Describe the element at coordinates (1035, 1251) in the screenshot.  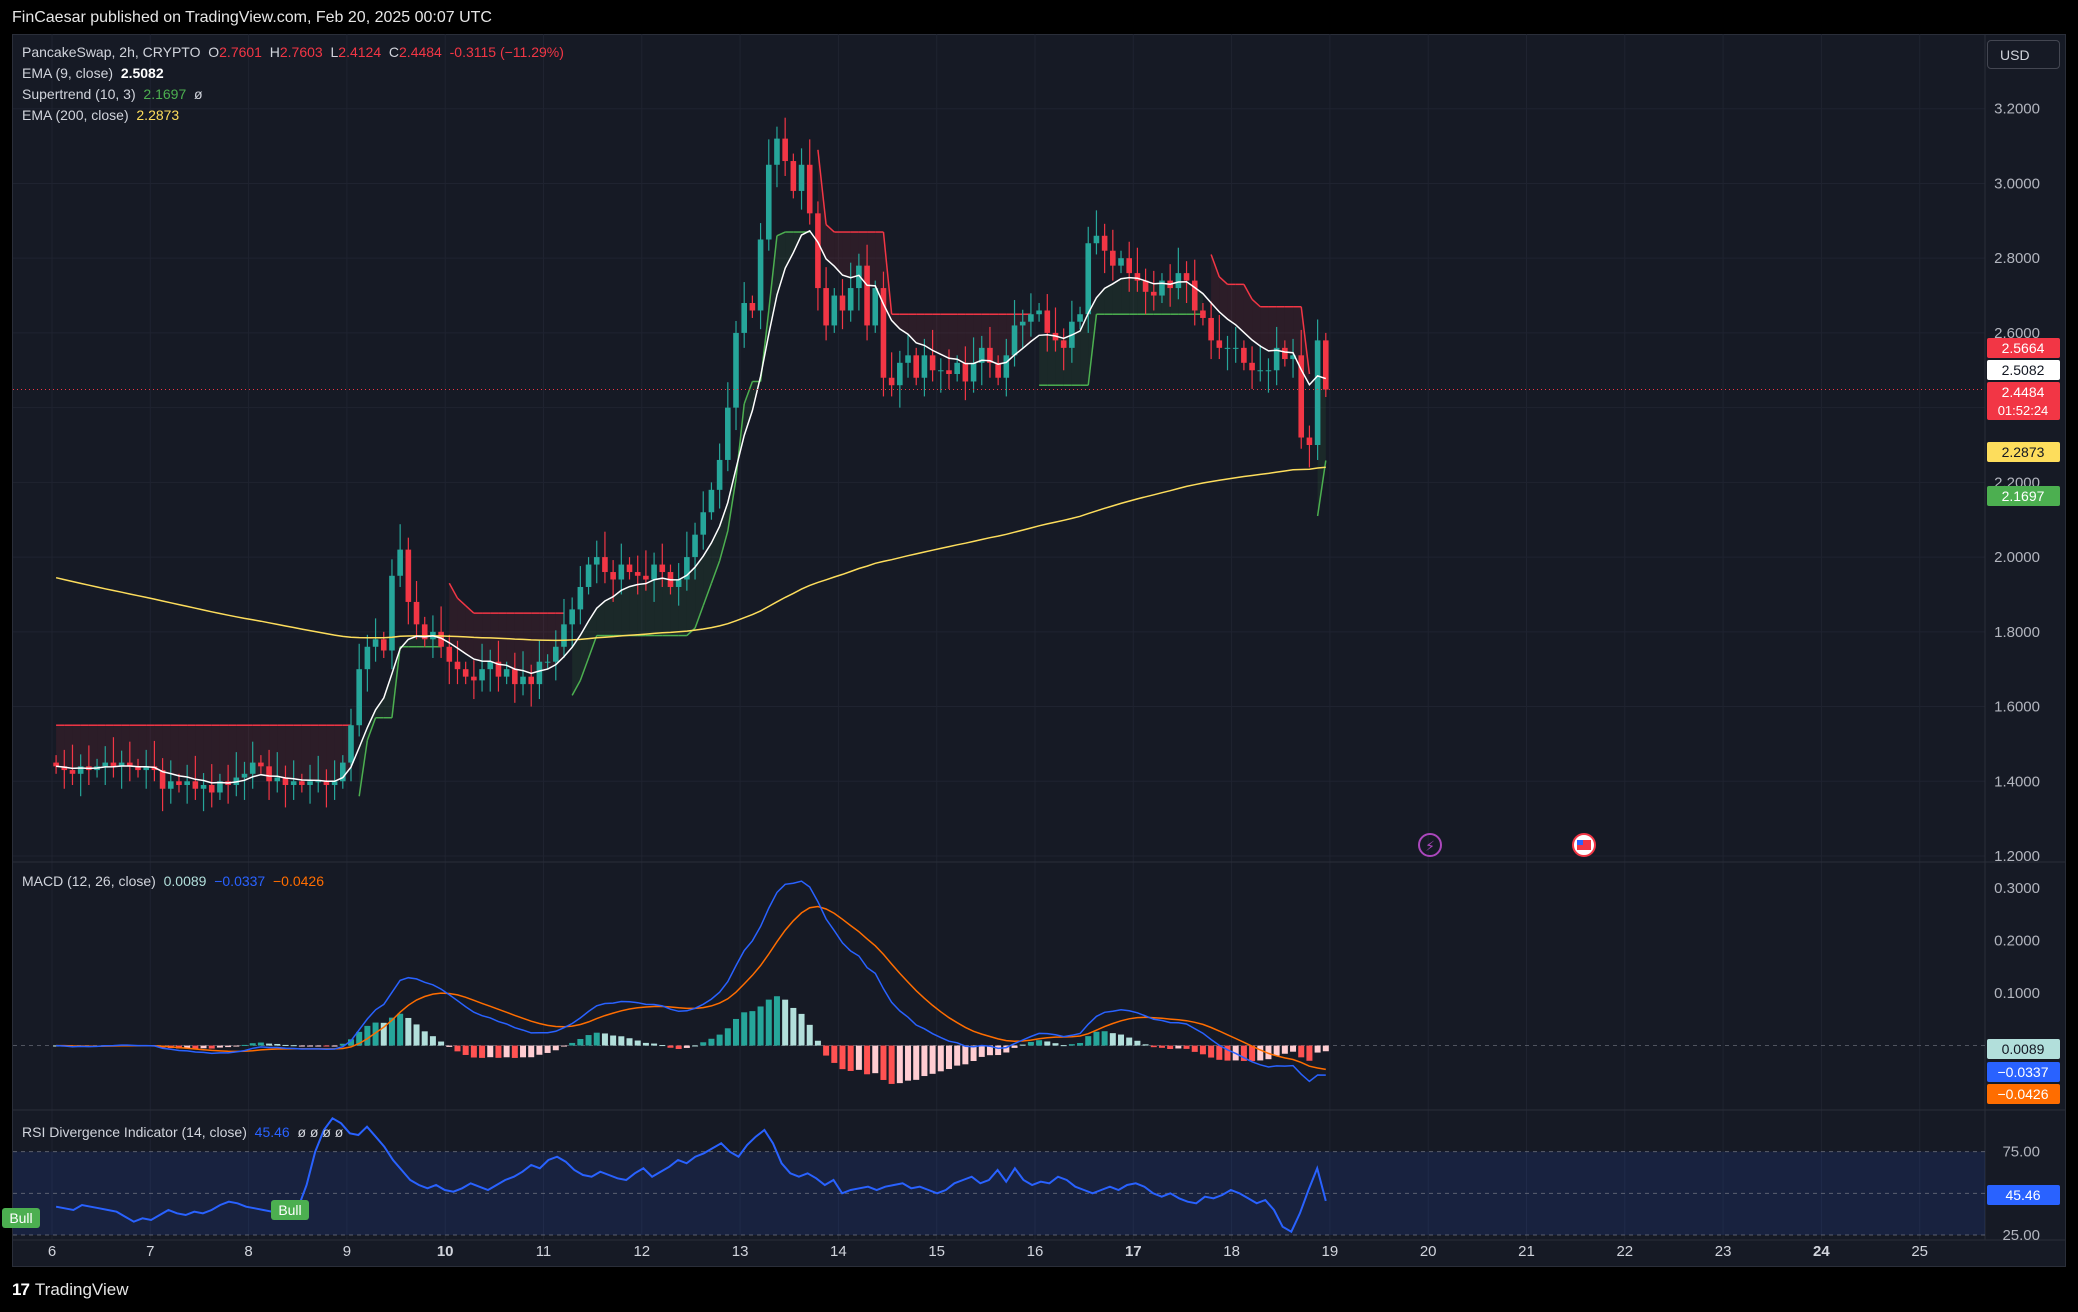
I see `time-tick-label: 16` at that location.